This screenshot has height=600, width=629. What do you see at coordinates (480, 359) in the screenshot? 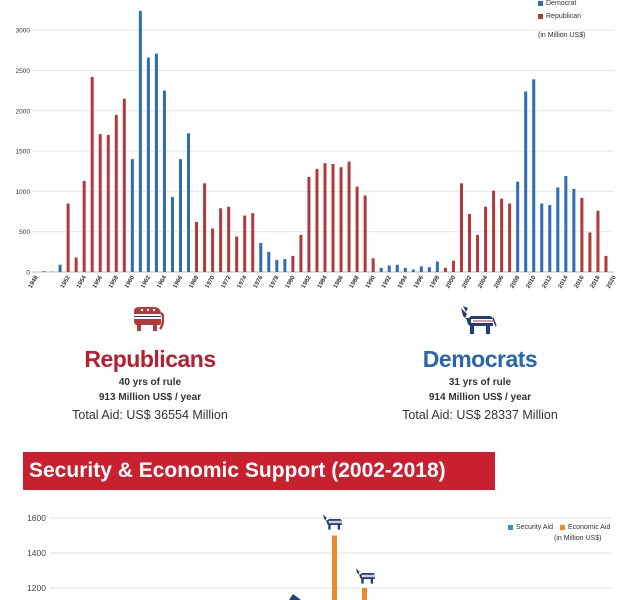
I see `democrats-title: Democrats` at bounding box center [480, 359].